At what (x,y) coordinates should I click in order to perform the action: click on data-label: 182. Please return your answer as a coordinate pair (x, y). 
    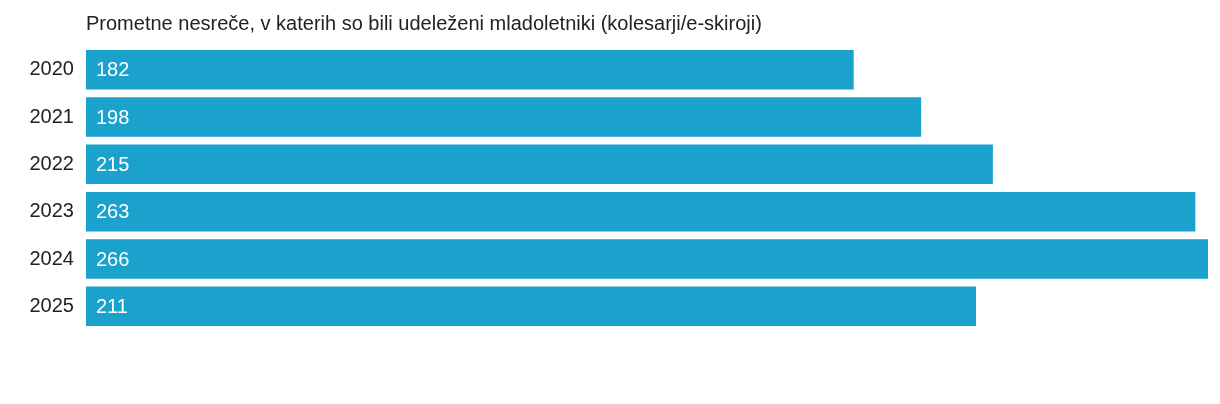
    Looking at the image, I should click on (113, 69).